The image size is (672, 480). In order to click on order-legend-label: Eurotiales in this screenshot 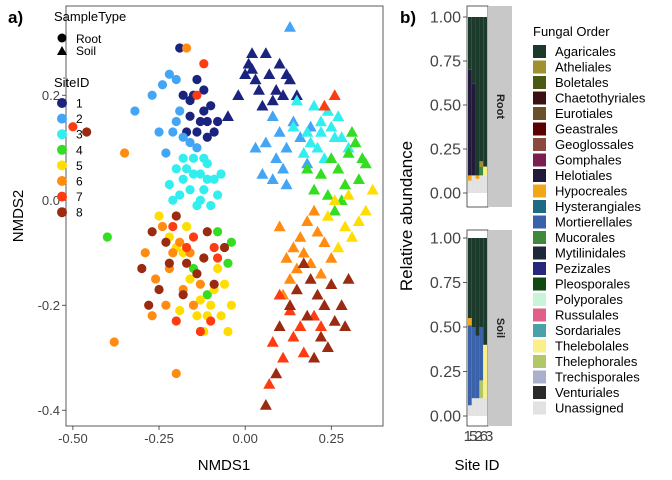, I will do `click(584, 113)`.